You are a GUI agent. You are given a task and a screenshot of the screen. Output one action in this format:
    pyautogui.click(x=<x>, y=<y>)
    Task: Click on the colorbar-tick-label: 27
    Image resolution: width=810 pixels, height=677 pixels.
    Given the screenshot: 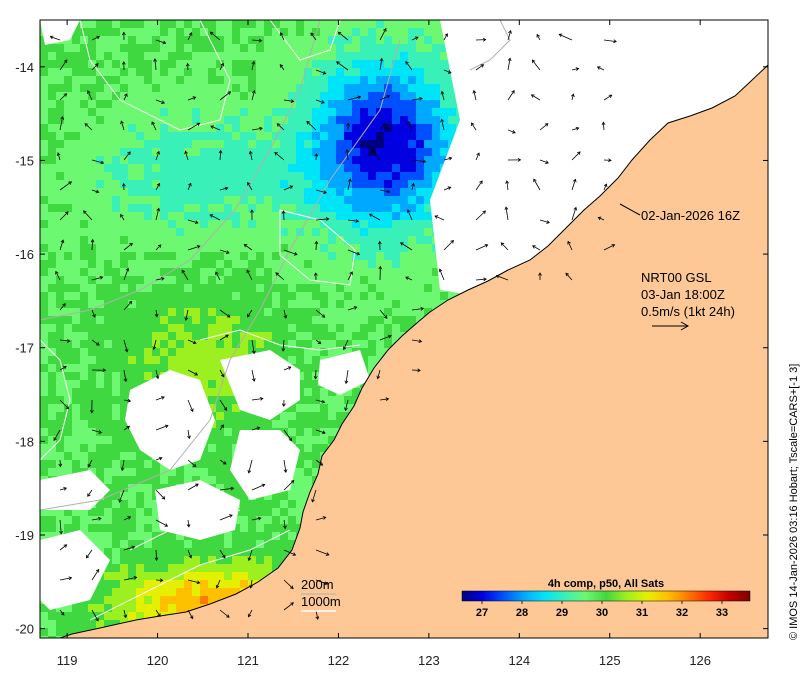 What is the action you would take?
    pyautogui.click(x=482, y=613)
    